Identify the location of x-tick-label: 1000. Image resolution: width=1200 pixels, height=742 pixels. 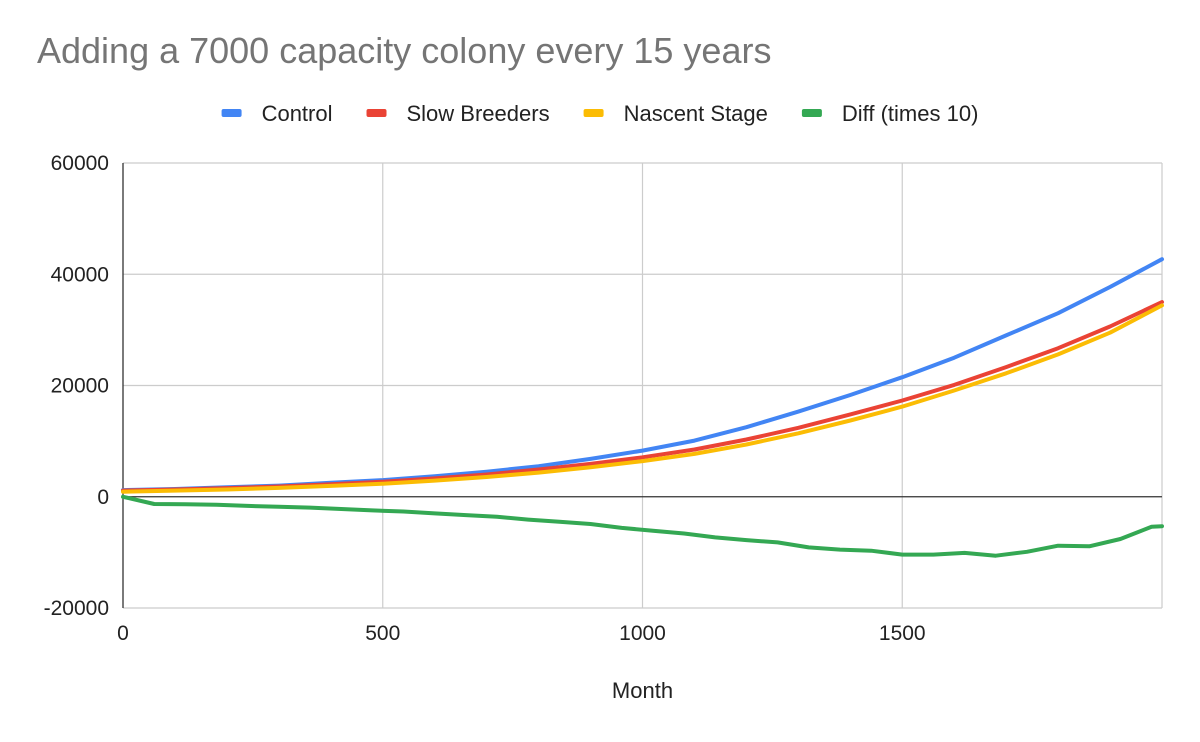
(642, 633).